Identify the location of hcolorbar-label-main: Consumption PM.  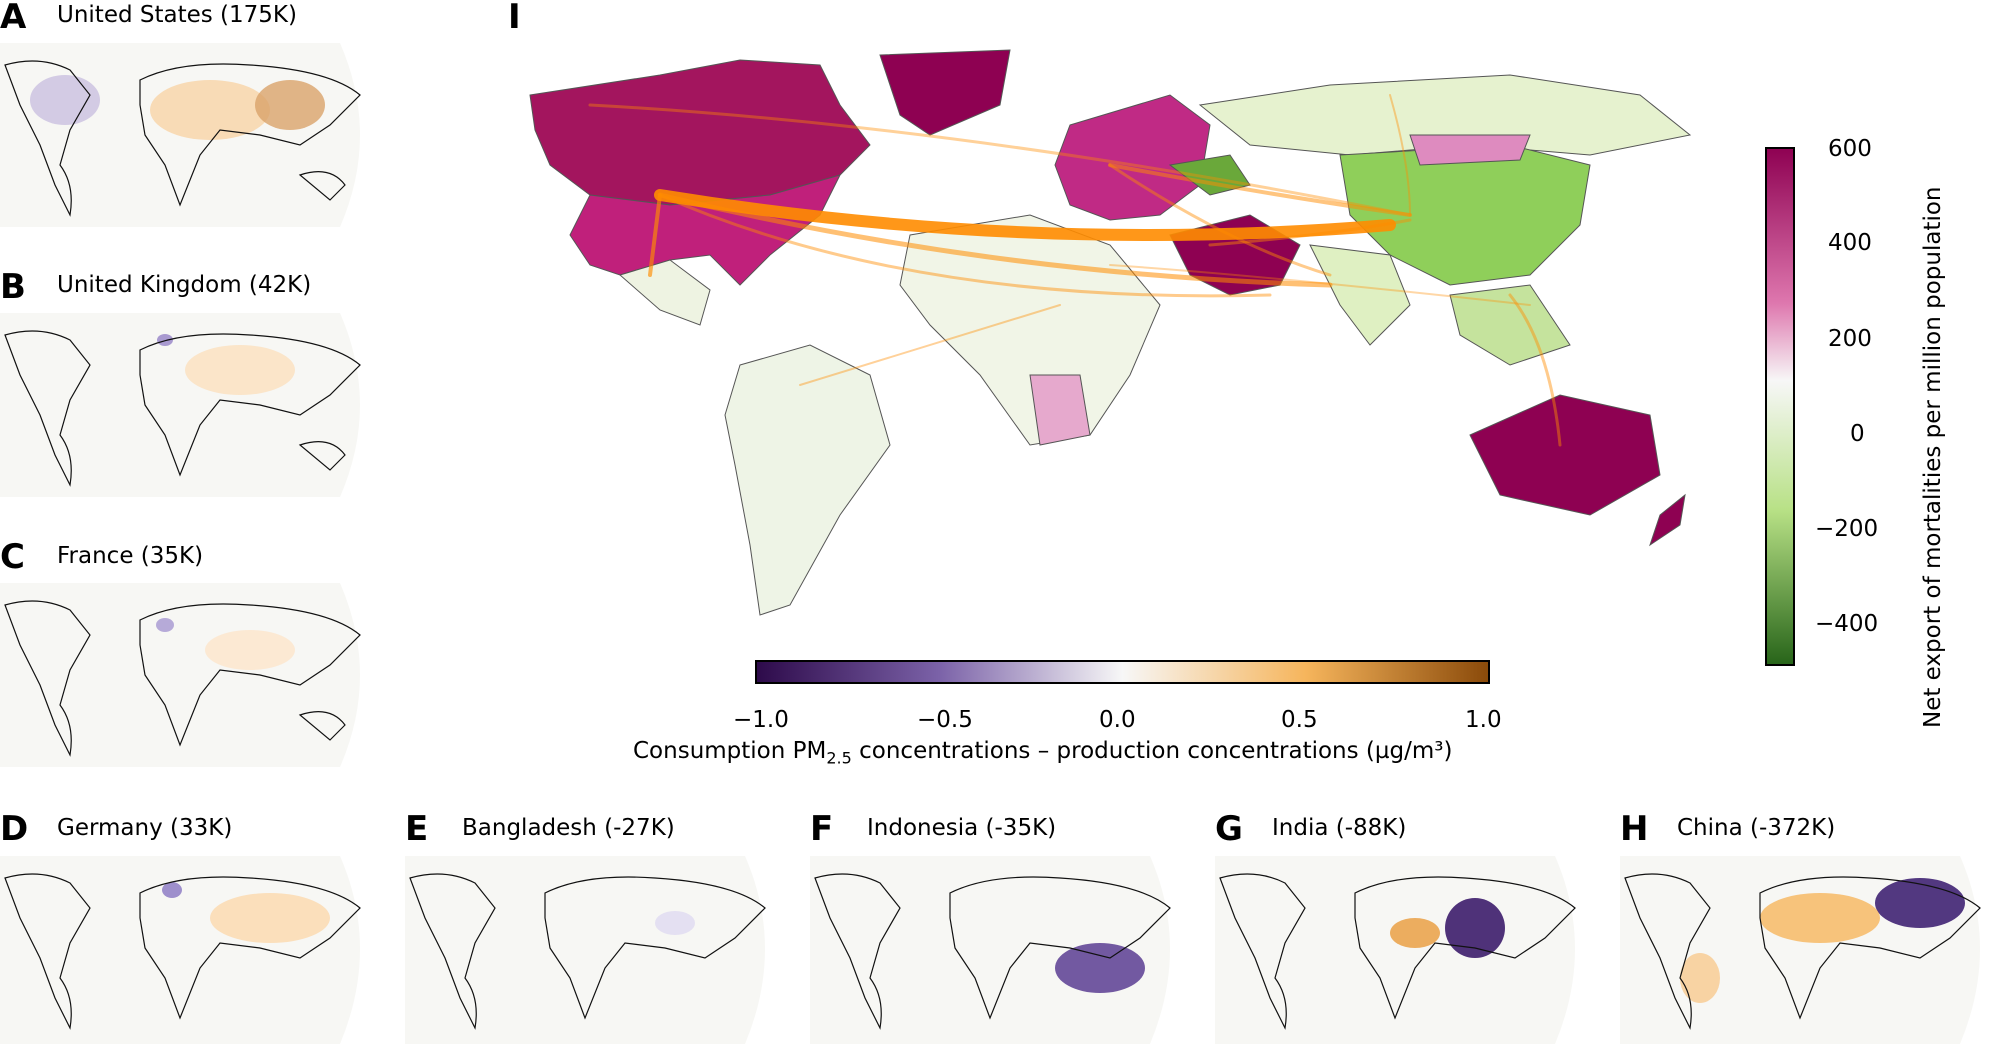
(730, 751).